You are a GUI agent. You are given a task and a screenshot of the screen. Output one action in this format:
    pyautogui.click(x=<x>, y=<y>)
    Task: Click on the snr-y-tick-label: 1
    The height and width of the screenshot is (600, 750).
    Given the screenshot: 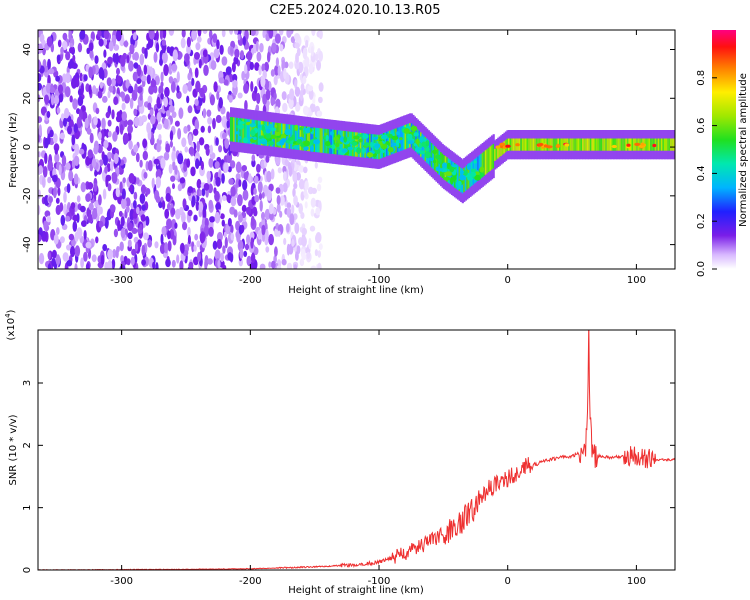 What is the action you would take?
    pyautogui.click(x=27, y=507)
    